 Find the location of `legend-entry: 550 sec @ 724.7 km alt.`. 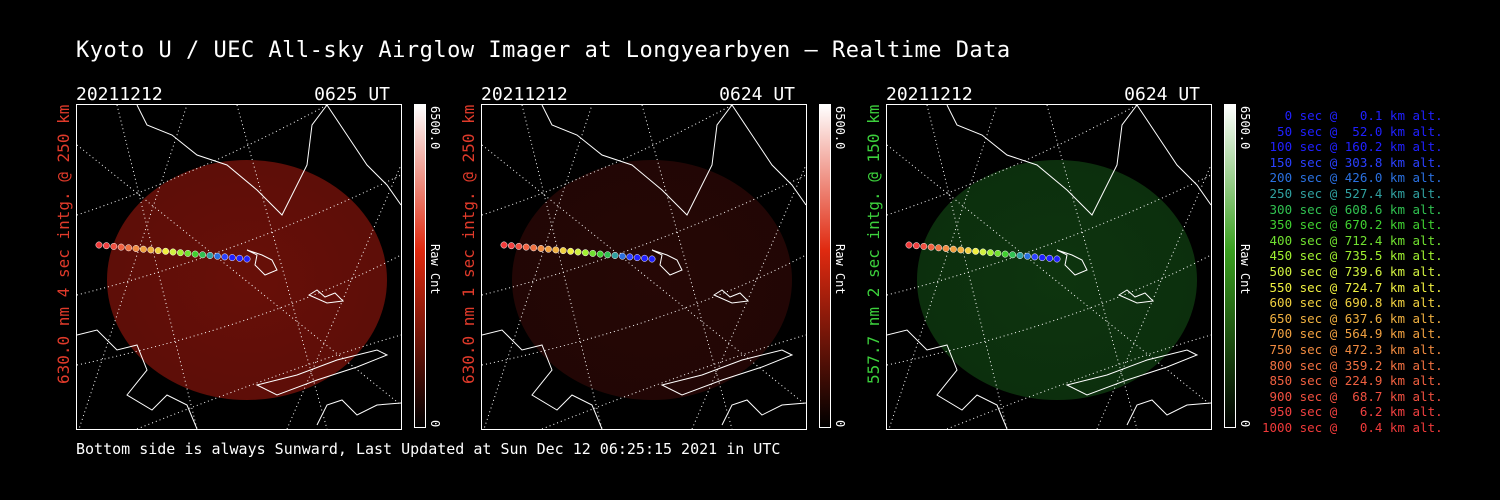

legend-entry: 550 sec @ 724.7 km alt. is located at coordinates (1352, 287).